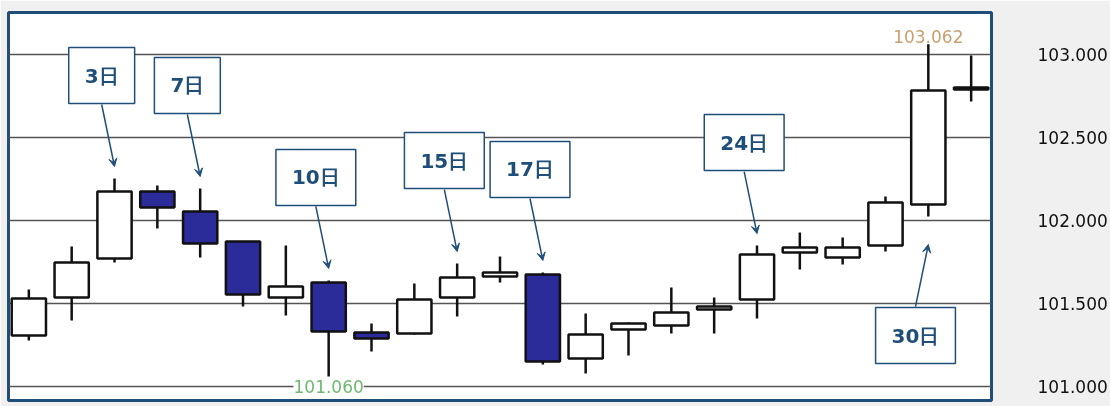 This screenshot has height=406, width=1110. Describe the element at coordinates (328, 386) in the screenshot. I see `annotation: 101.060` at that location.